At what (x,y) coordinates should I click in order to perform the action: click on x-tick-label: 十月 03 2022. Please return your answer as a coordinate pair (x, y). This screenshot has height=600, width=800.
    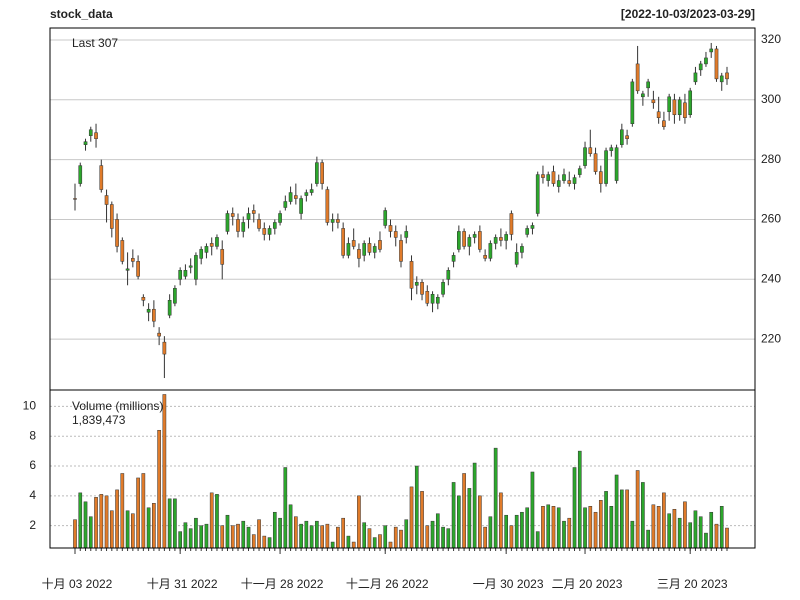
    Looking at the image, I should click on (77, 584).